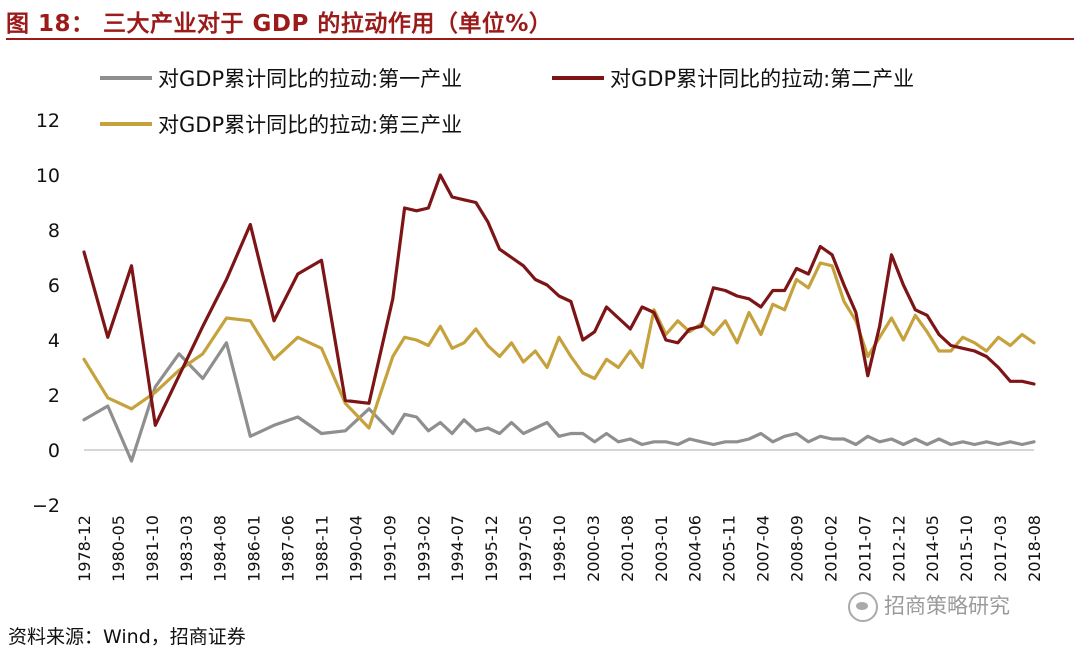  Describe the element at coordinates (48, 176) in the screenshot. I see `y-tick-label: 10` at that location.